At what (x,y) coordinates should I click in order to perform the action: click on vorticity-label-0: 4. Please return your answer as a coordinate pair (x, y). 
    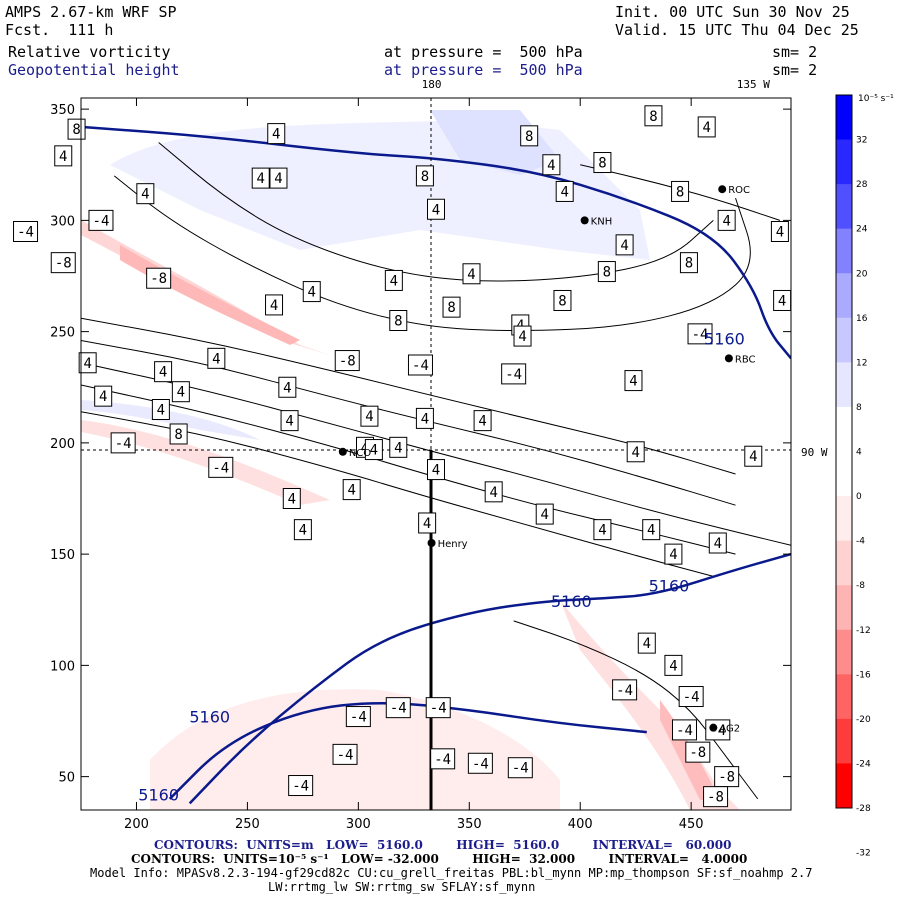
    Looking at the image, I should click on (276, 134).